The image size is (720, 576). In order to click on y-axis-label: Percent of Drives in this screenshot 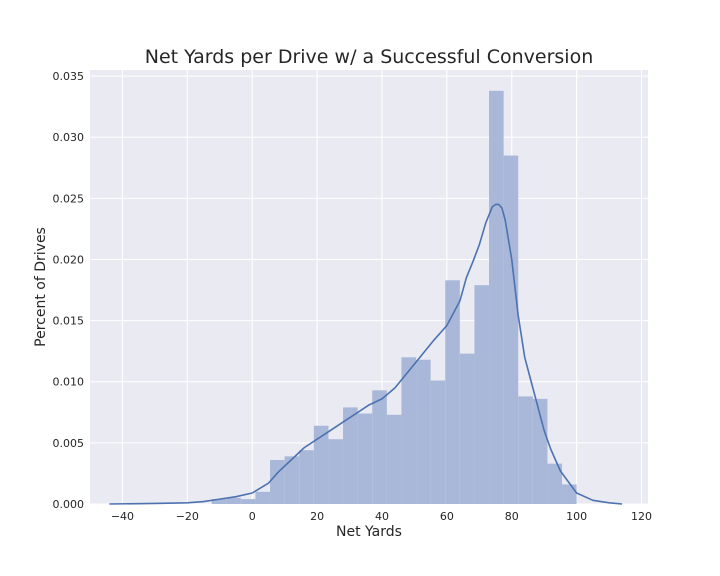, I will do `click(41, 287)`.